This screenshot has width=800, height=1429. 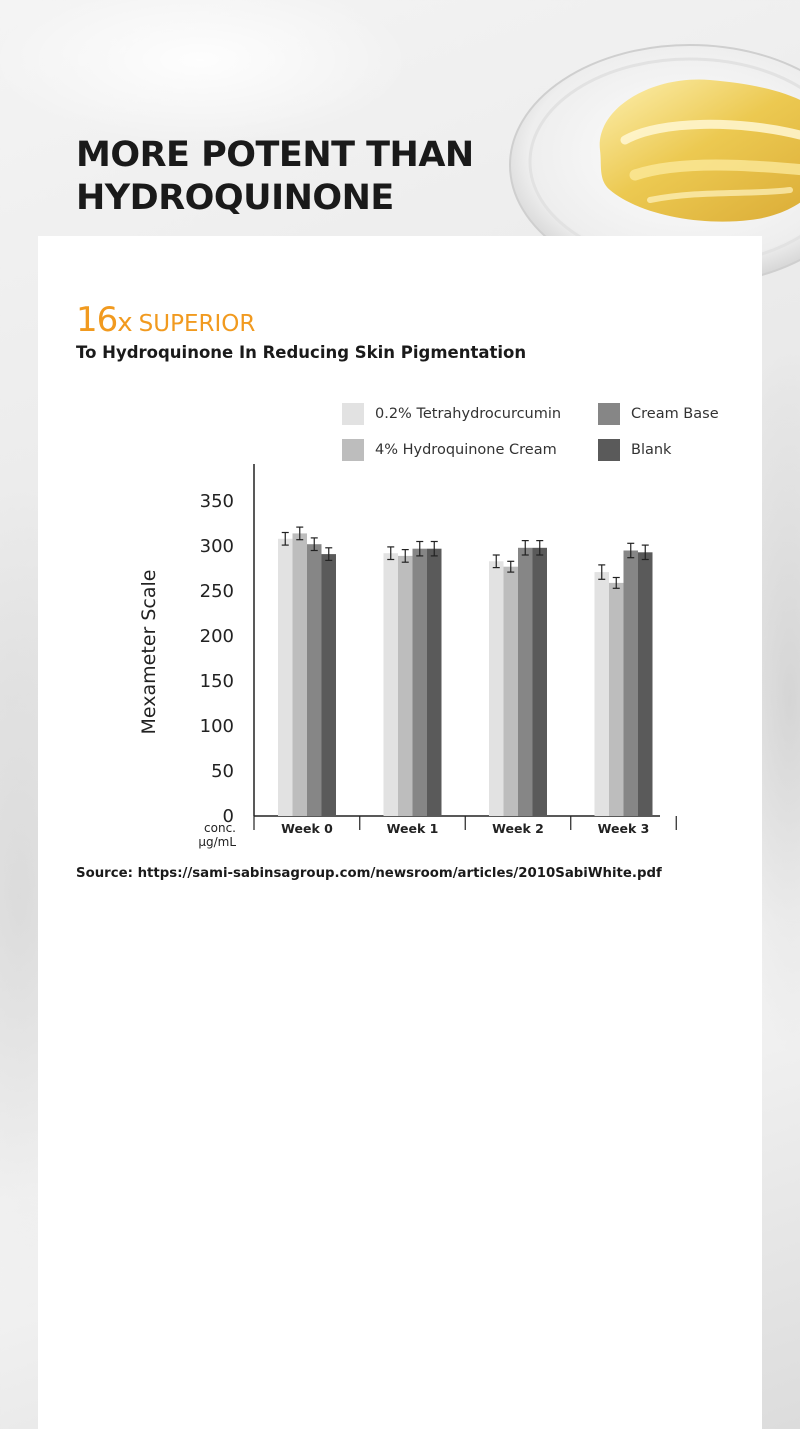 I want to click on y-tick-label: 50, so click(x=222, y=771).